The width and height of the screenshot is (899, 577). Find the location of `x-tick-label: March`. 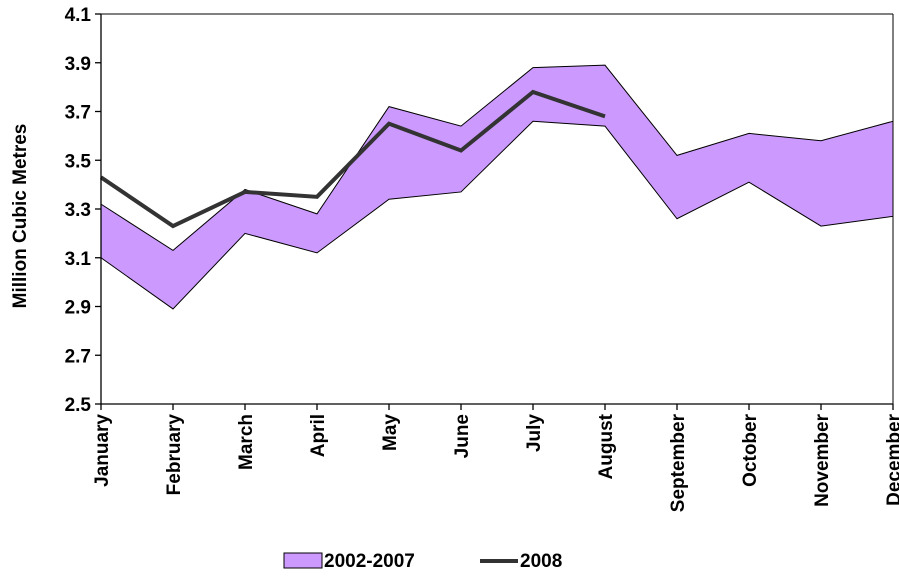

x-tick-label: March is located at coordinates (246, 442).